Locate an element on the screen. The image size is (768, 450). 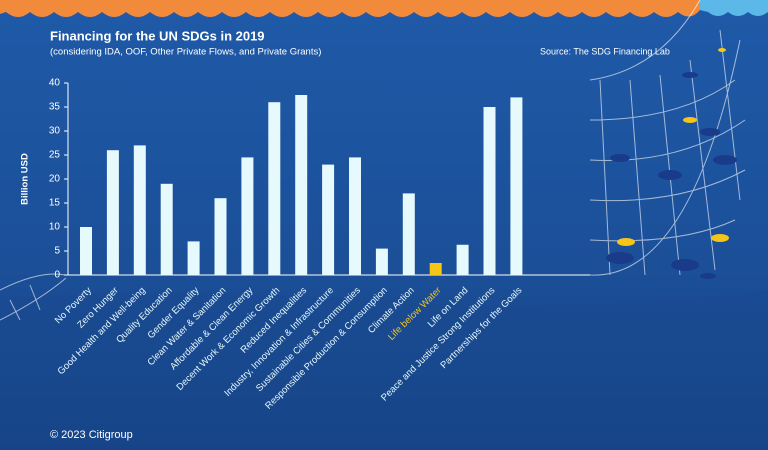
y-tick-label: 35 is located at coordinates (55, 107).